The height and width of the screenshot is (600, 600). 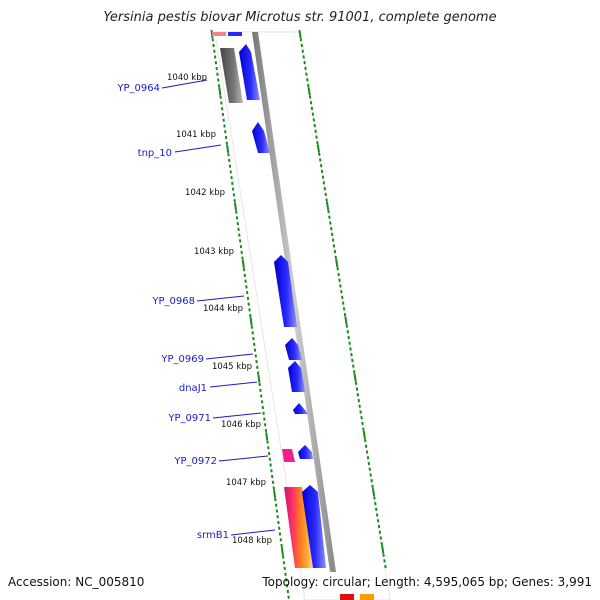 I want to click on rna-feature-bottom-red, so click(x=347, y=597).